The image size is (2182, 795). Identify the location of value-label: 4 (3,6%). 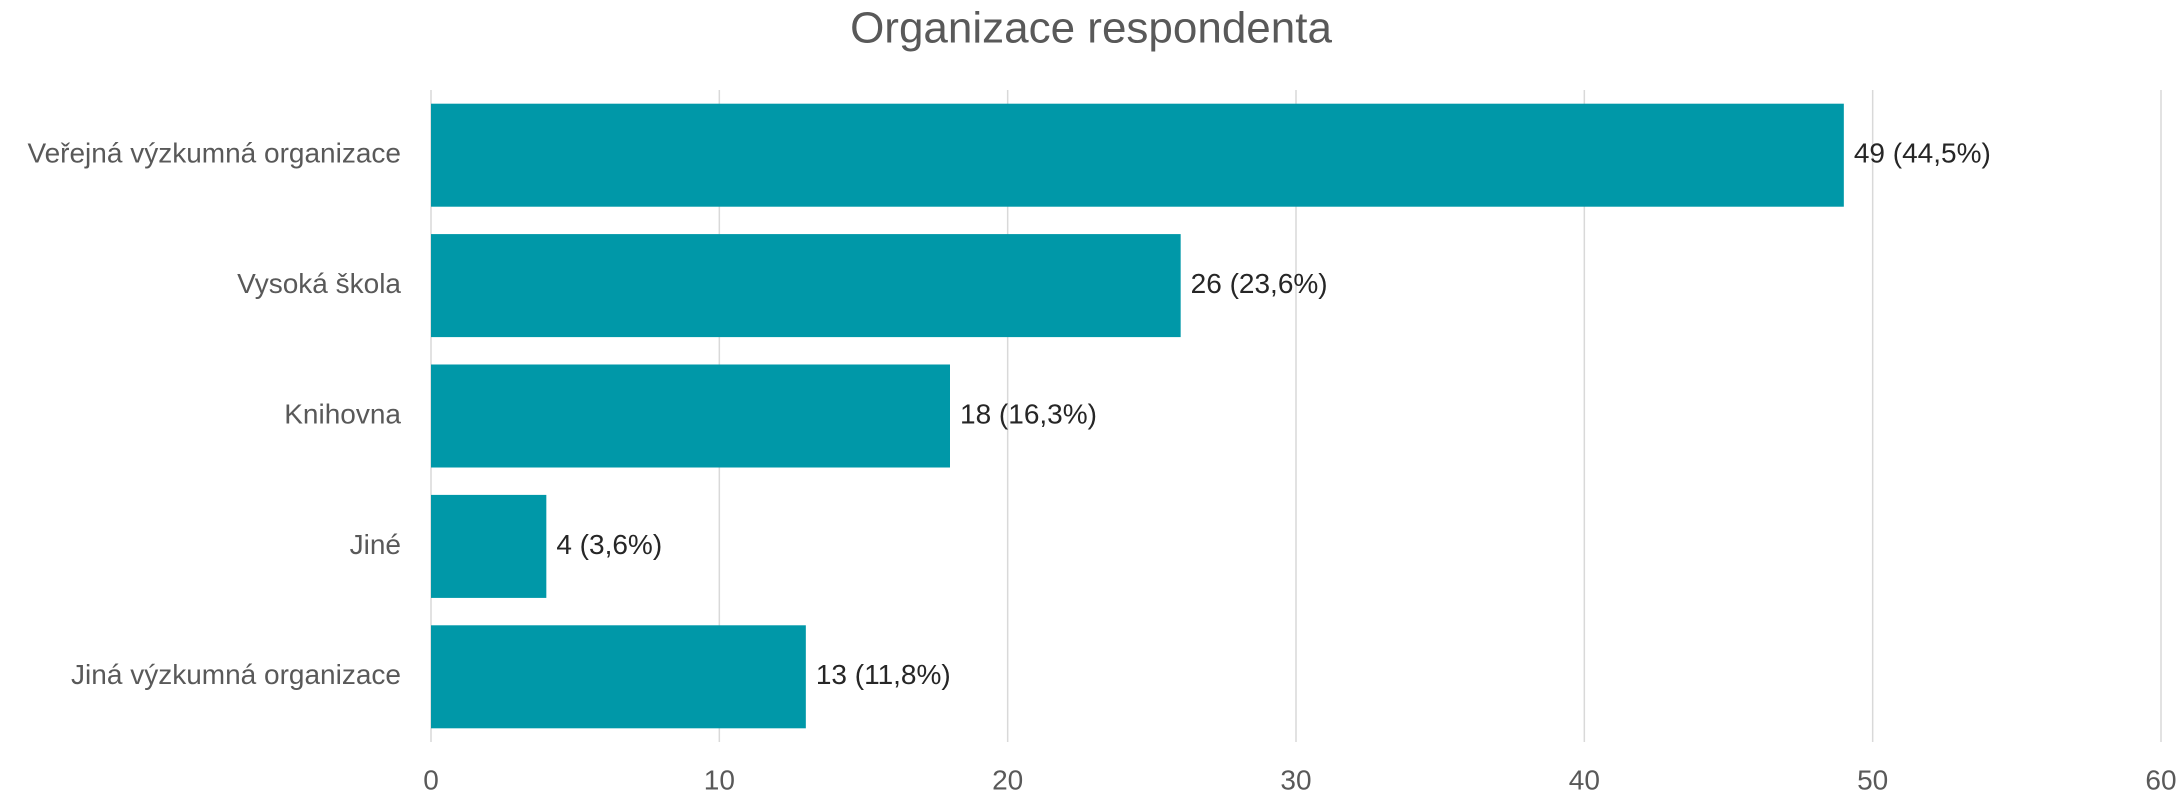
(609, 544).